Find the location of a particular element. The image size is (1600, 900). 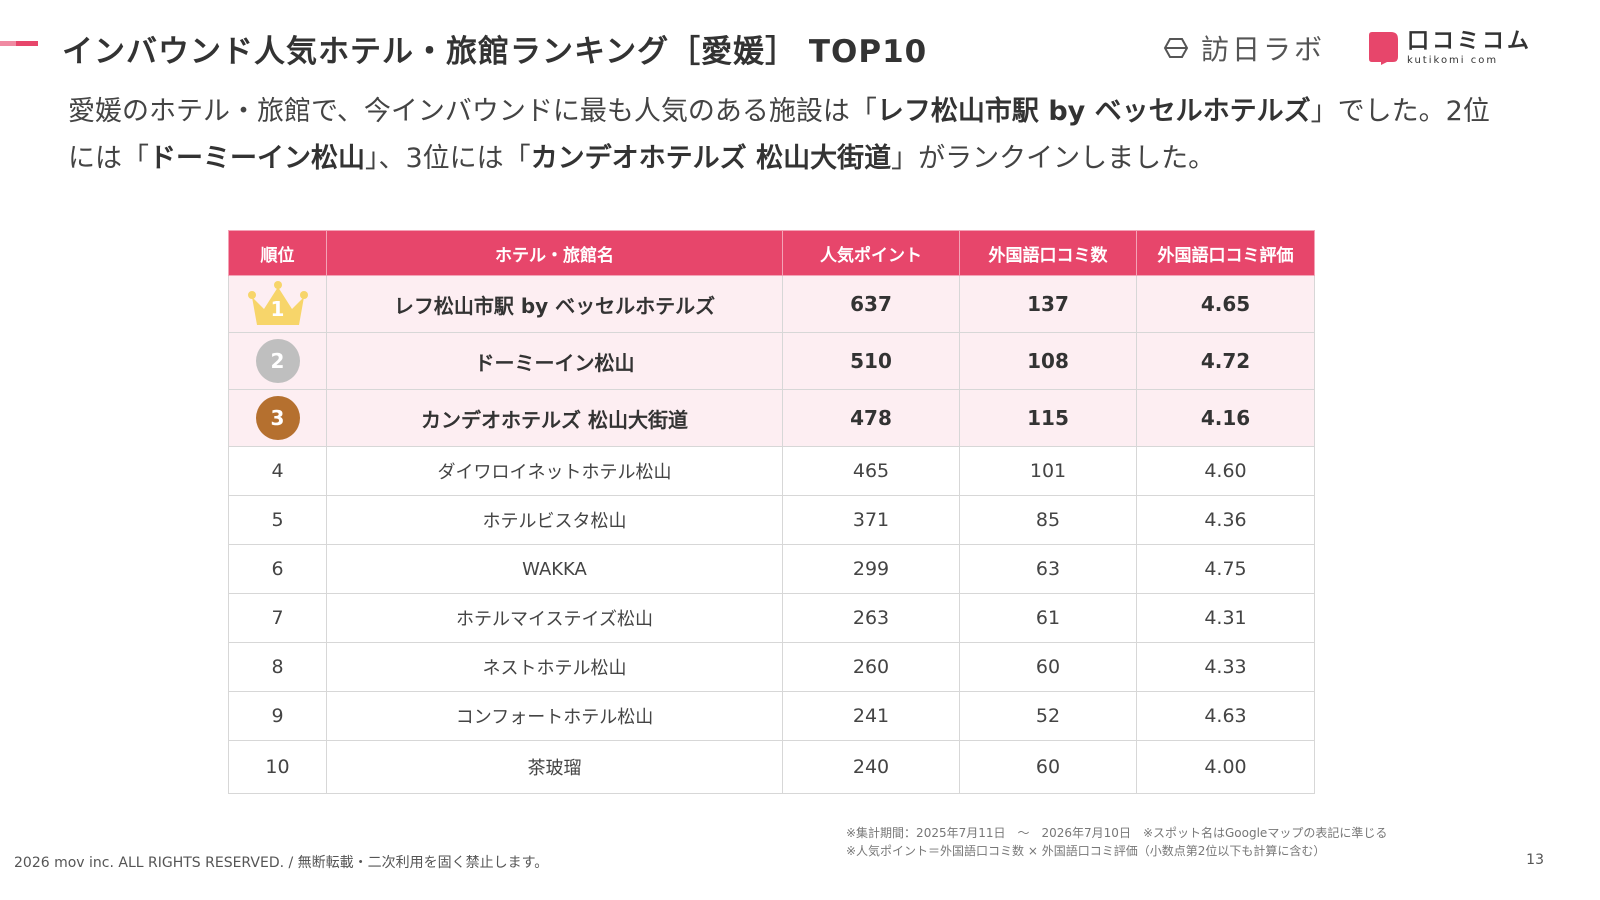

rank-cell: 7 is located at coordinates (277, 618).